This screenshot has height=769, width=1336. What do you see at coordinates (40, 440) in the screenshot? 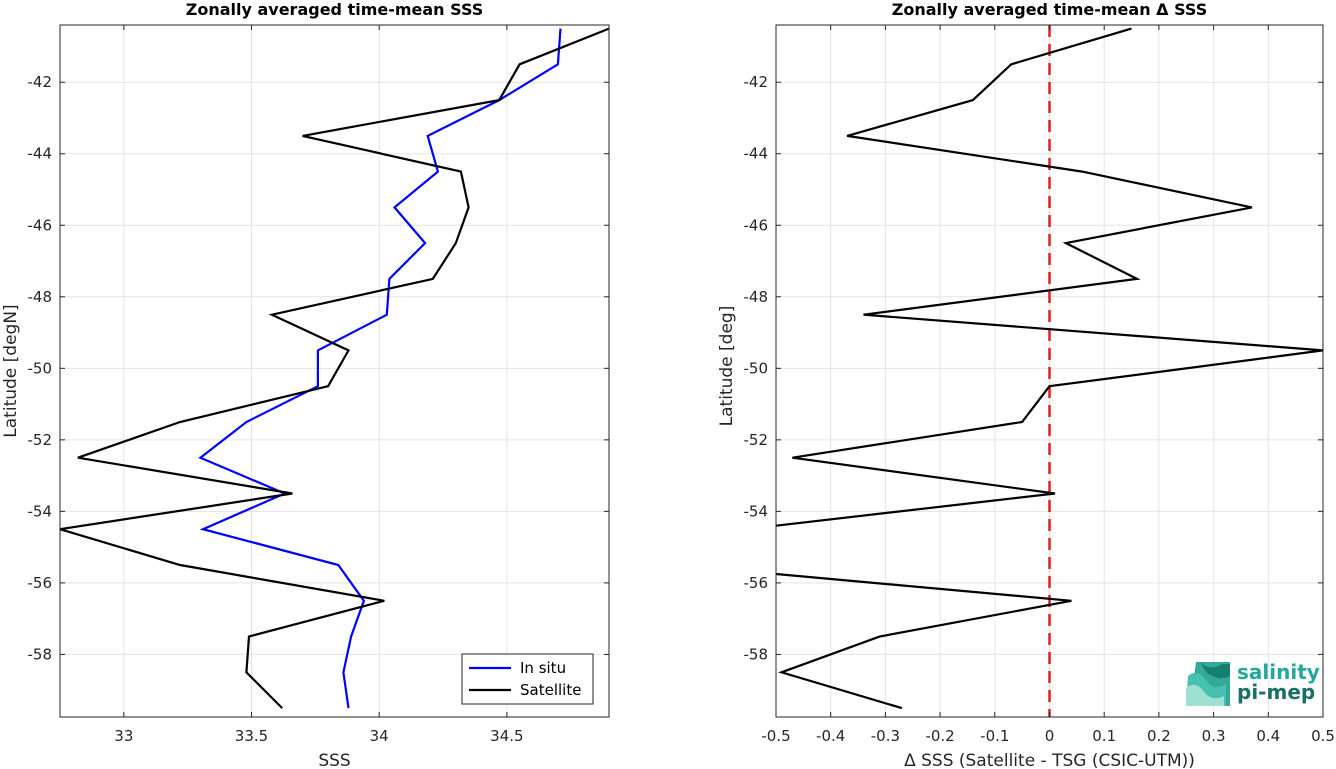
I see `sss-y-tick-label: -52` at bounding box center [40, 440].